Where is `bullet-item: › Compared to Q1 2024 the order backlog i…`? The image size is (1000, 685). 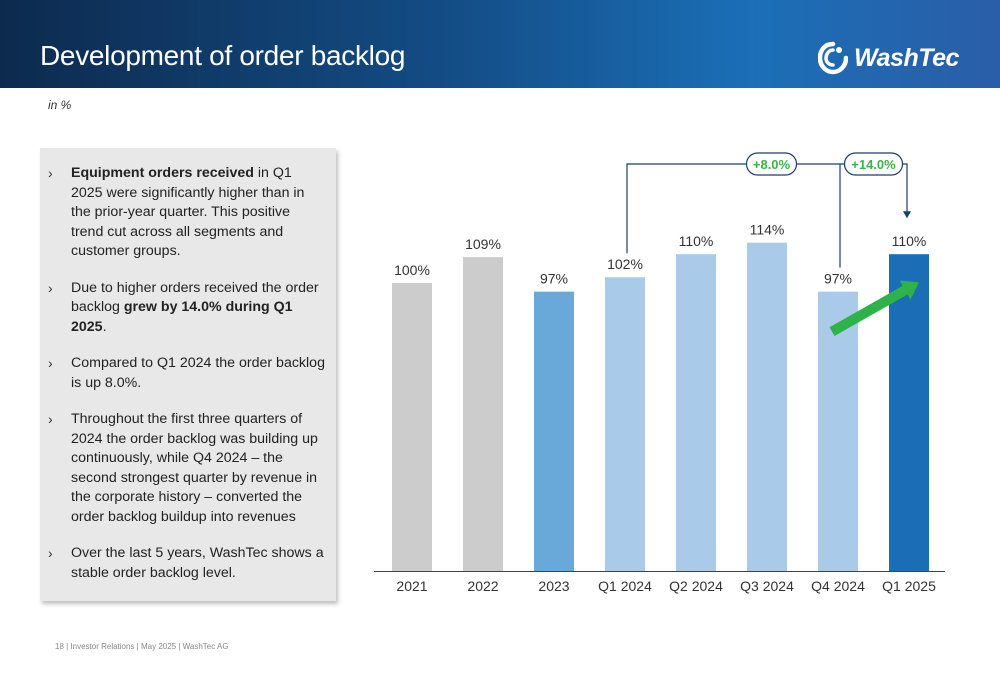
bullet-item: › Compared to Q1 2024 the order backlog i… is located at coordinates (183, 373).